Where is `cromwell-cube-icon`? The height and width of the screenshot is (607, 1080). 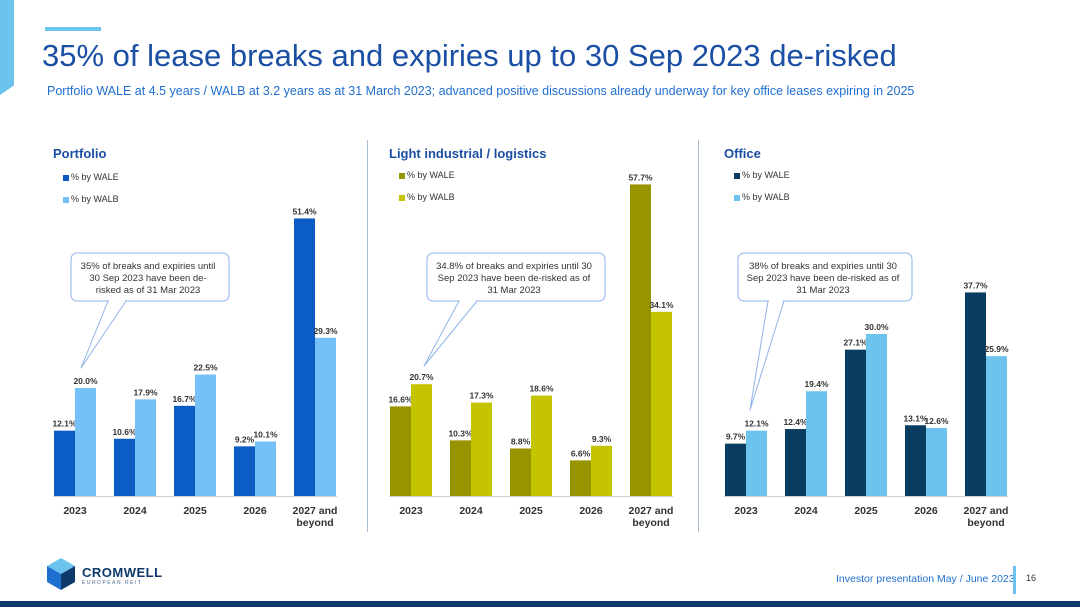 cromwell-cube-icon is located at coordinates (61, 574).